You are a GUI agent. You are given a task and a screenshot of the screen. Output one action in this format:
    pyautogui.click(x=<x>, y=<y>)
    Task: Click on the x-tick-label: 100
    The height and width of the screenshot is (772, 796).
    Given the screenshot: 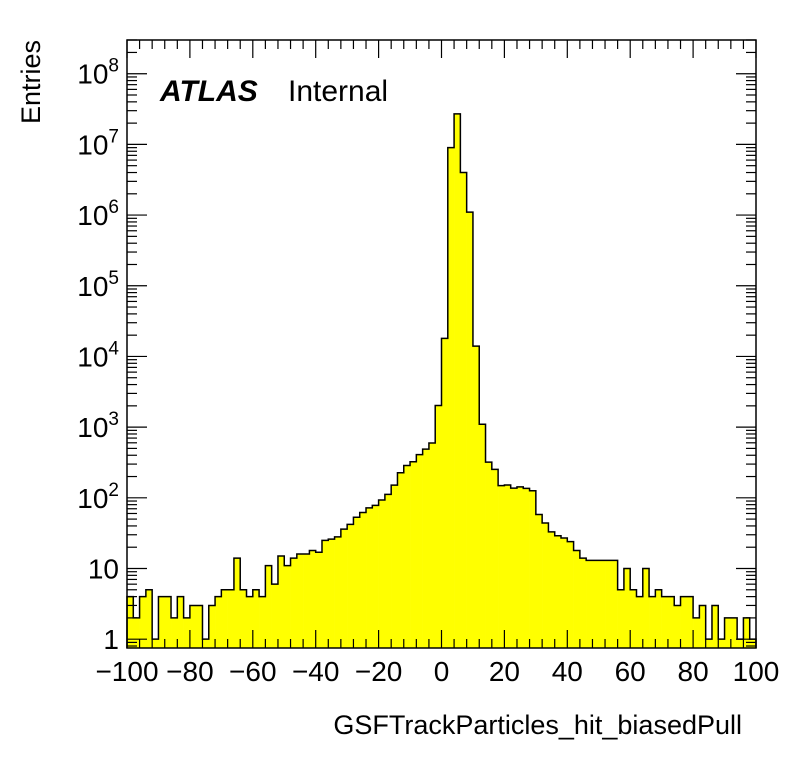 What is the action you would take?
    pyautogui.click(x=756, y=671)
    